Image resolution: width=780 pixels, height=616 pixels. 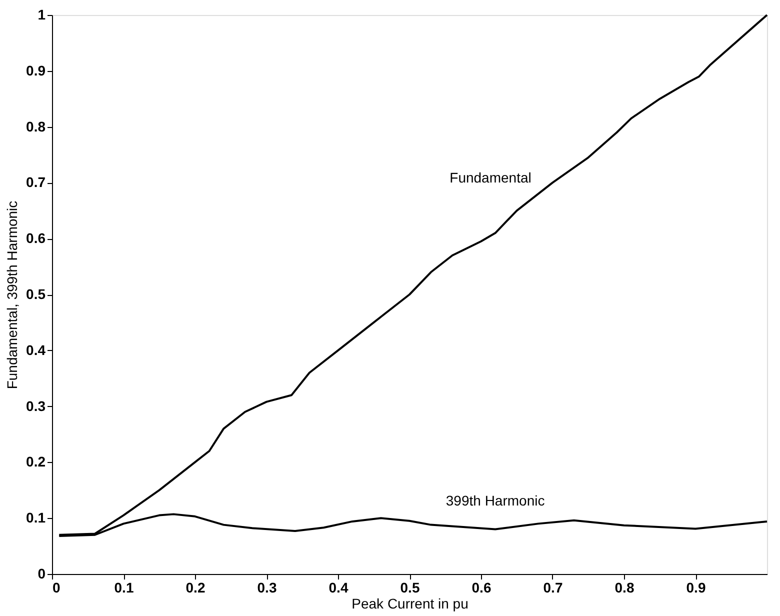 I want to click on x-tick-label: 0, so click(x=56, y=588).